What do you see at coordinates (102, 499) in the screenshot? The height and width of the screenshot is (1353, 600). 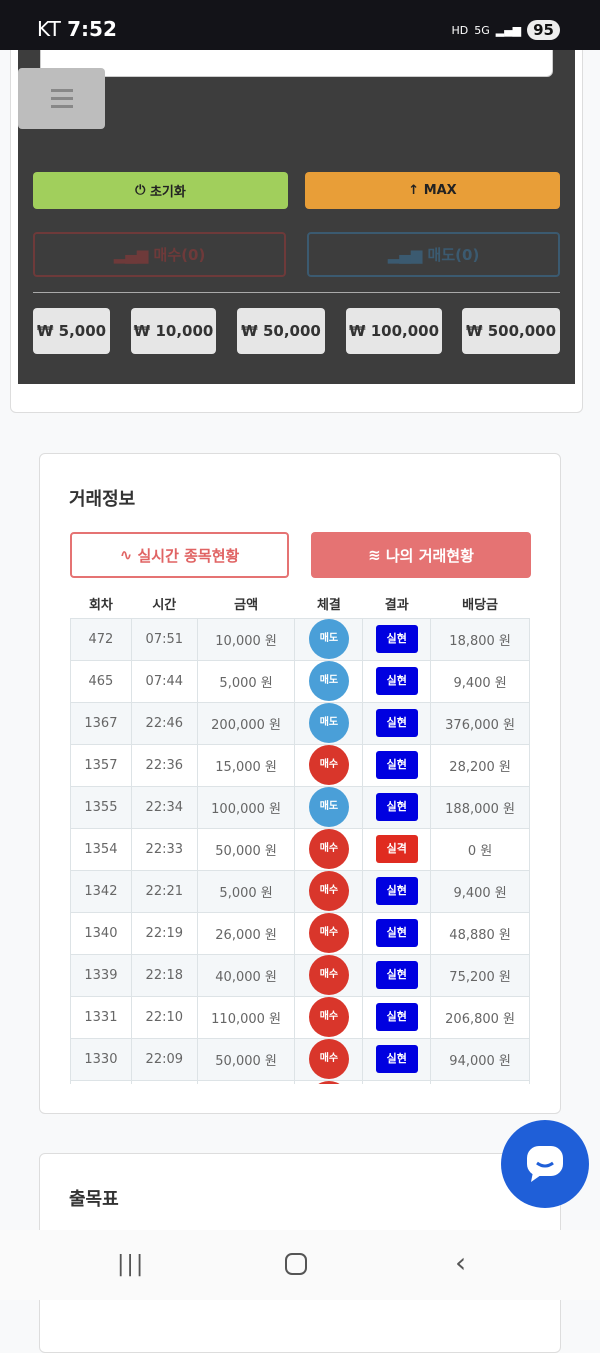 I see `trade-info-title: 거래정보` at bounding box center [102, 499].